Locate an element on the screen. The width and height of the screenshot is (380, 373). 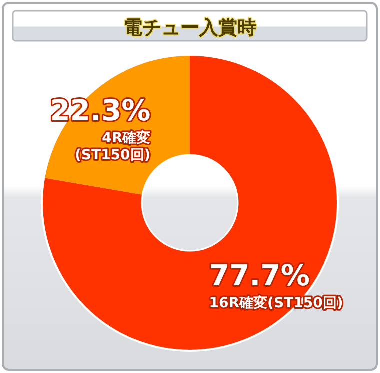
slice-label: 4R確変(ST150回) is located at coordinates (113, 147).